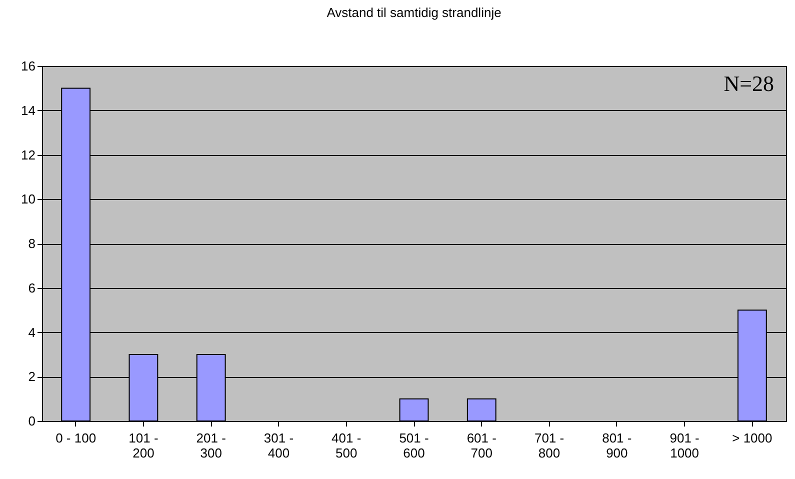 The width and height of the screenshot is (795, 479). What do you see at coordinates (32, 376) in the screenshot?
I see `y-tick-label: 2` at bounding box center [32, 376].